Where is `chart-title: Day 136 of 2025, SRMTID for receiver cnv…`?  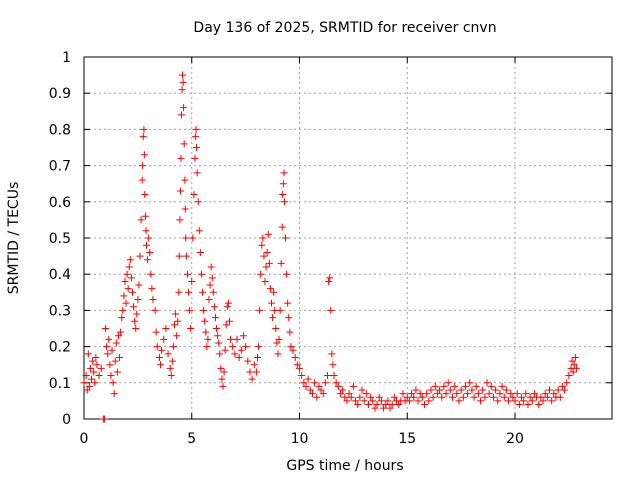
chart-title: Day 136 of 2025, SRMTID for receiver cnv… is located at coordinates (344, 28).